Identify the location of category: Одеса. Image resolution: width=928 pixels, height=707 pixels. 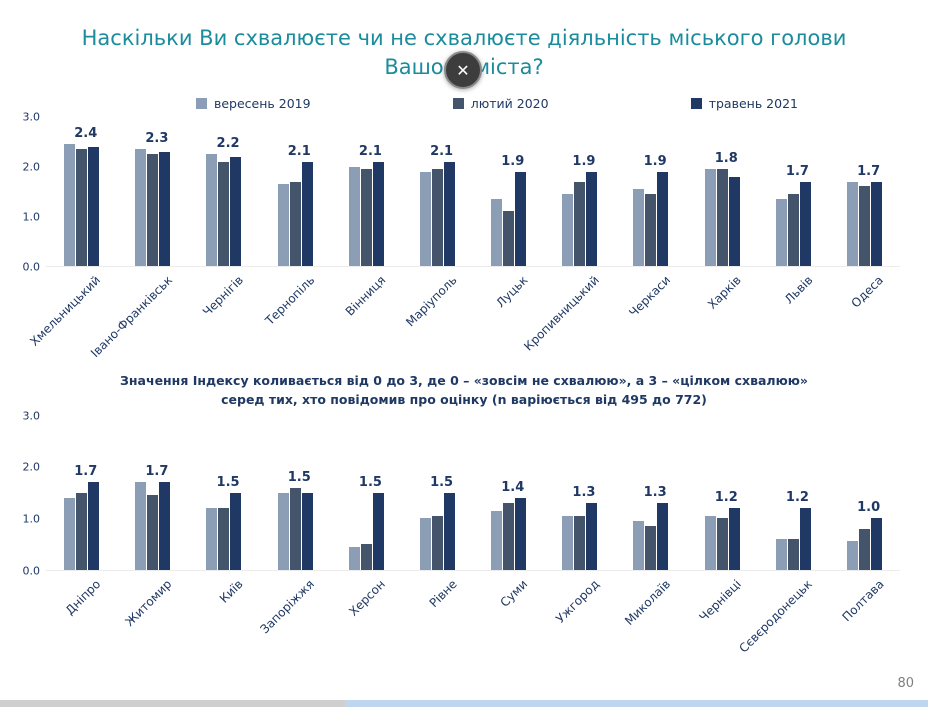
(864, 317).